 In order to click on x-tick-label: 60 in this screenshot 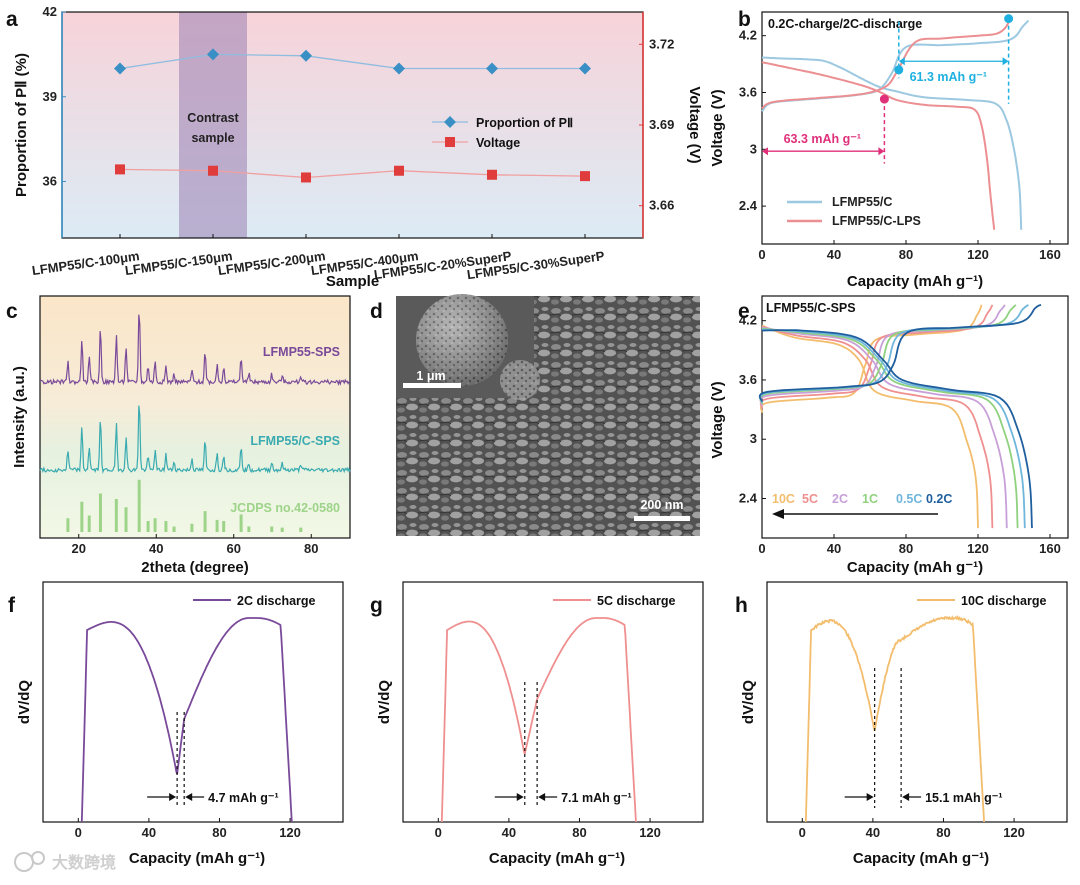, I will do `click(234, 548)`.